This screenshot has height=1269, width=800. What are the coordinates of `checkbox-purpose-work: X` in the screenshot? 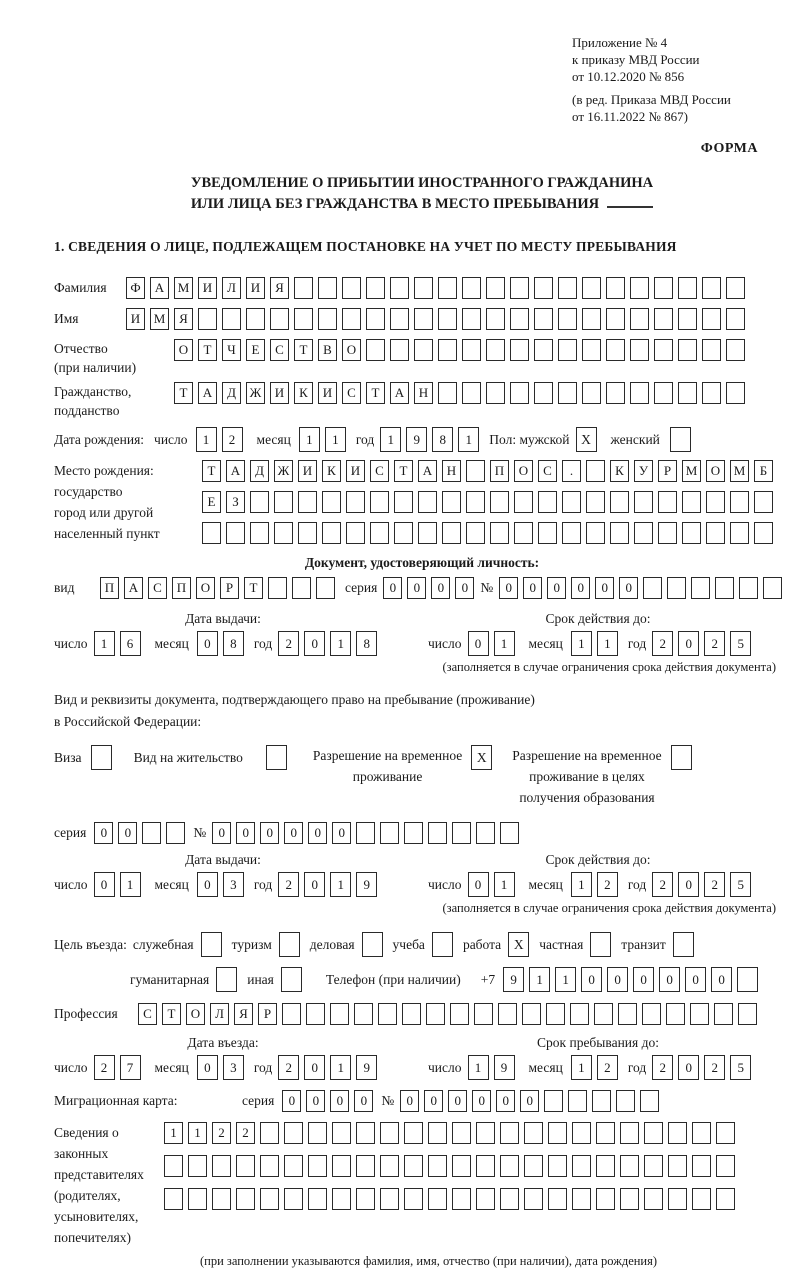 It's located at (519, 944).